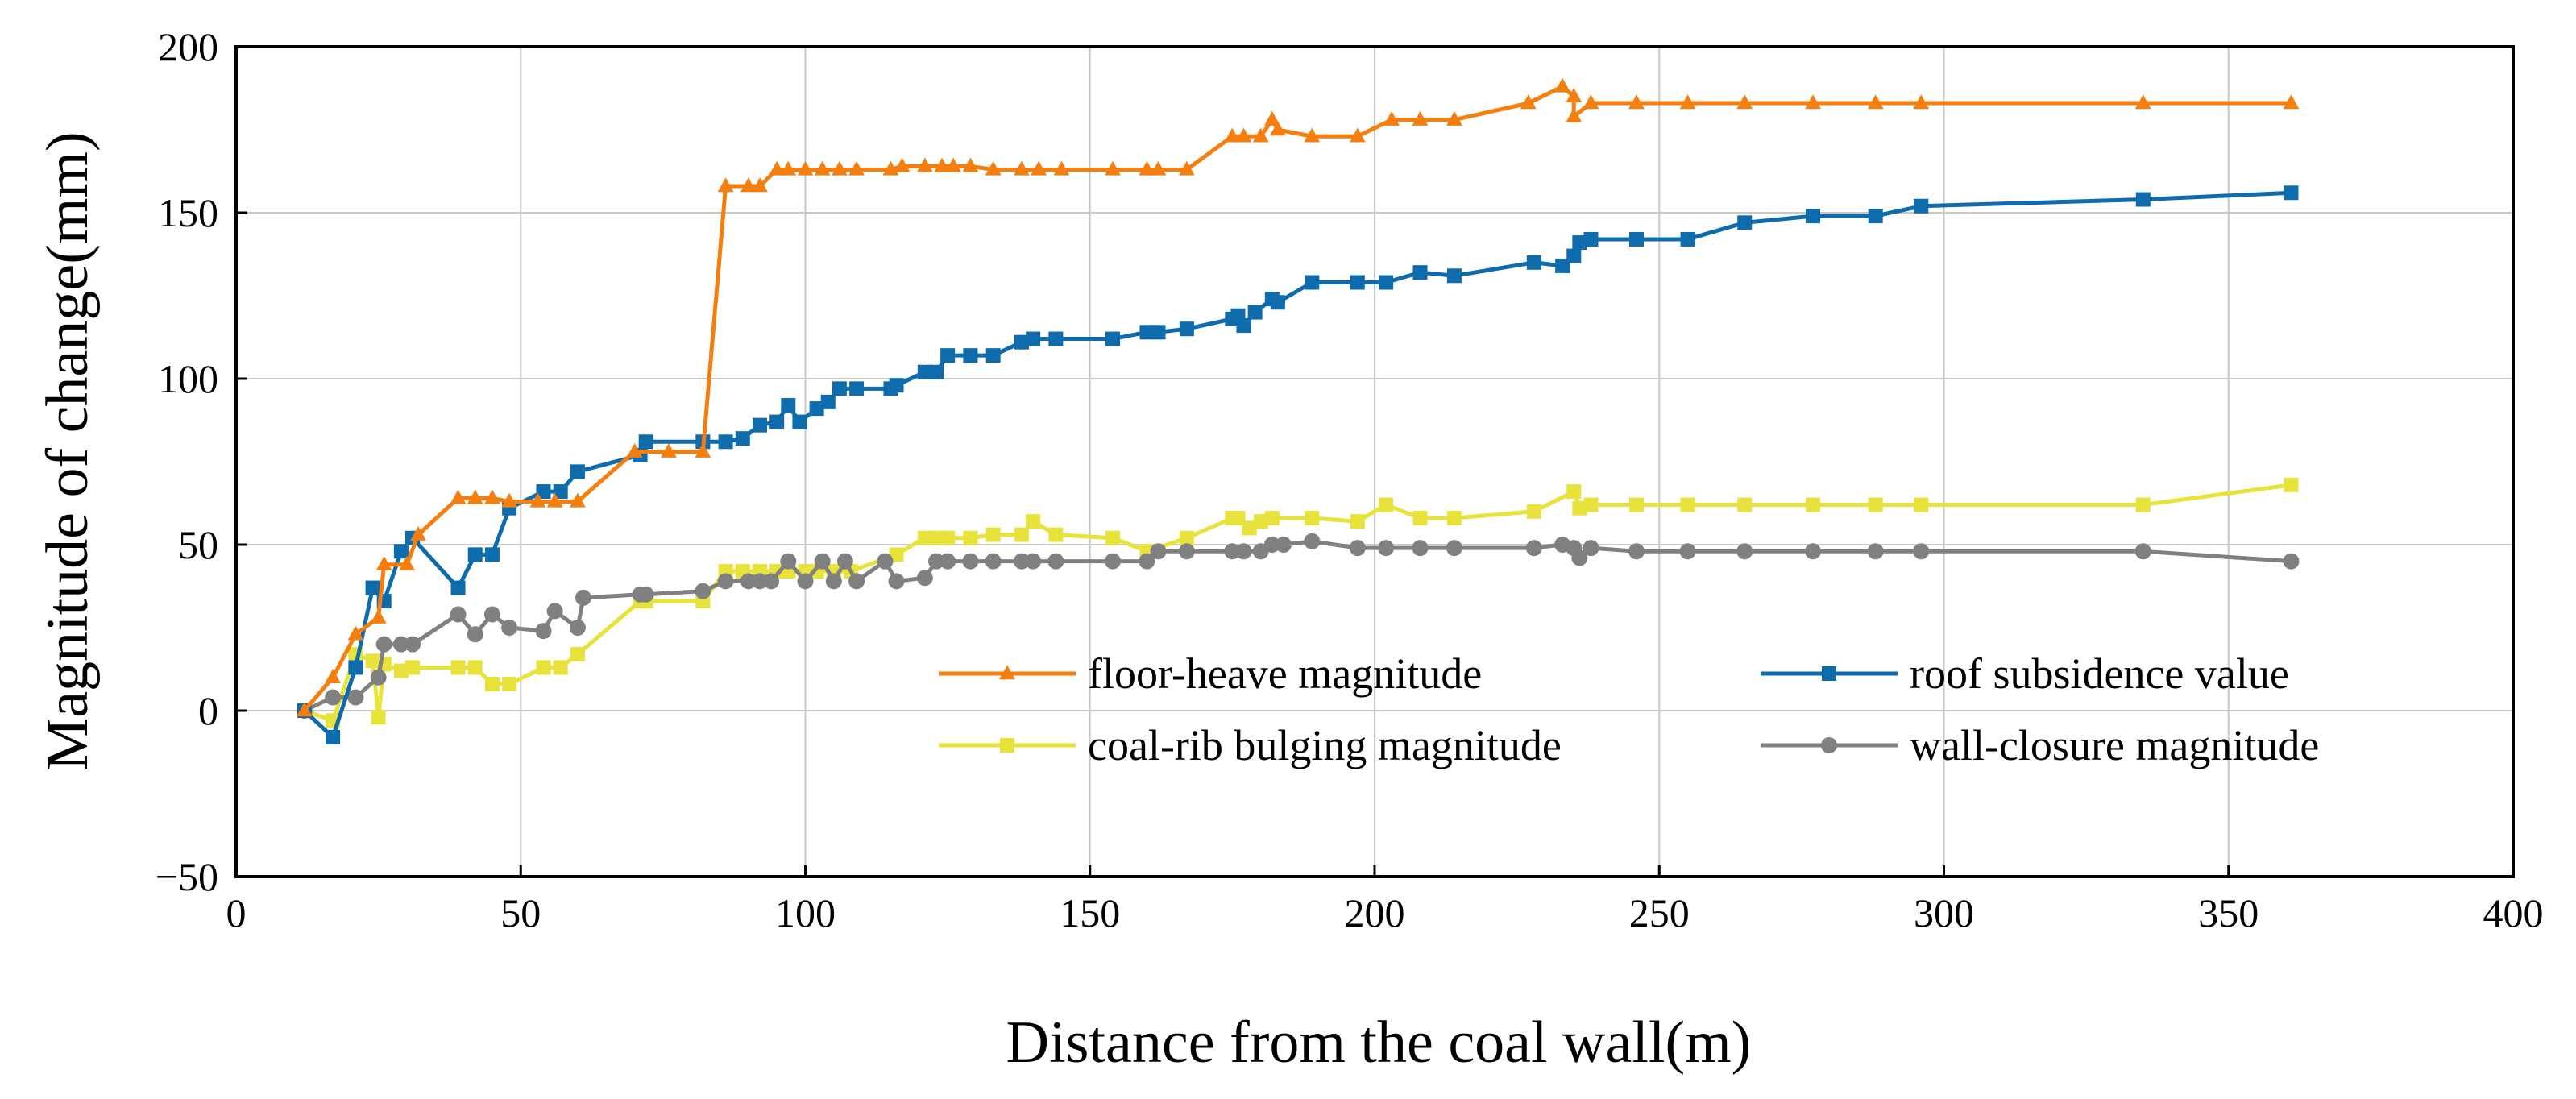 This screenshot has height=1099, width=2576. Describe the element at coordinates (1298, 626) in the screenshot. I see `series-wall-closure-magnitude` at that location.